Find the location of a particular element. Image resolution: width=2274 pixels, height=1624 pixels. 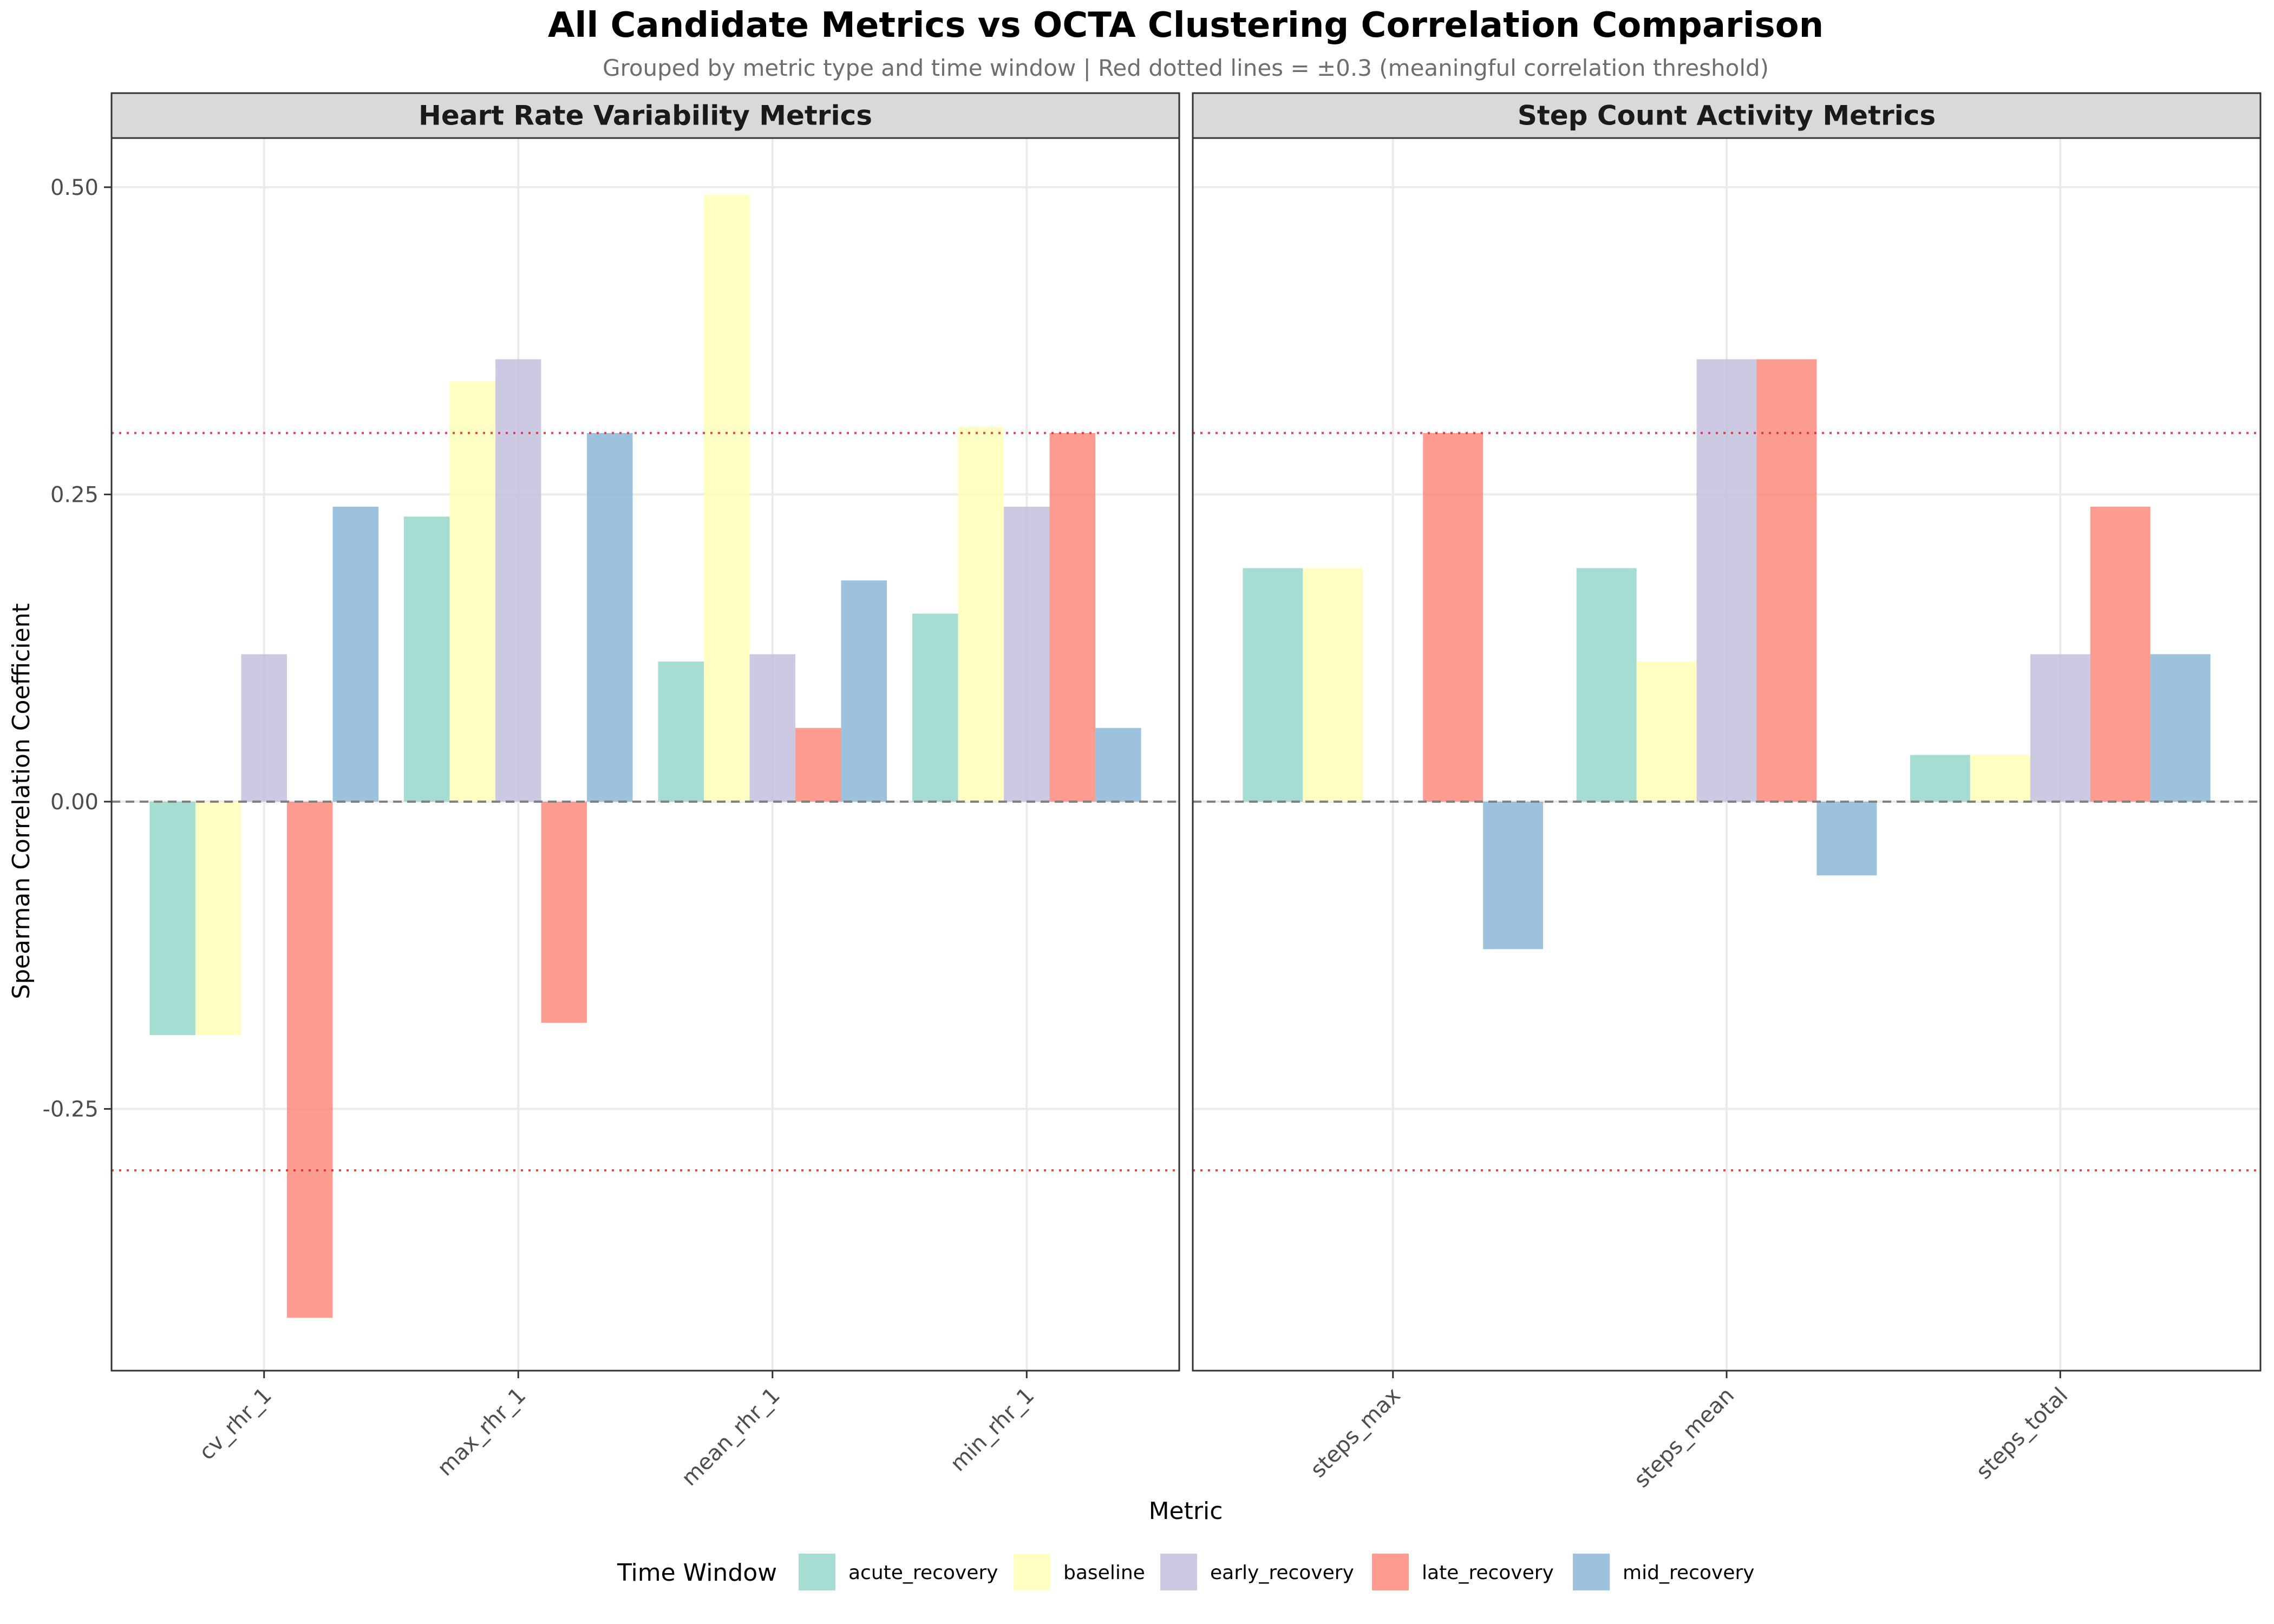

bar-steps_max-baseline is located at coordinates (1333, 685).